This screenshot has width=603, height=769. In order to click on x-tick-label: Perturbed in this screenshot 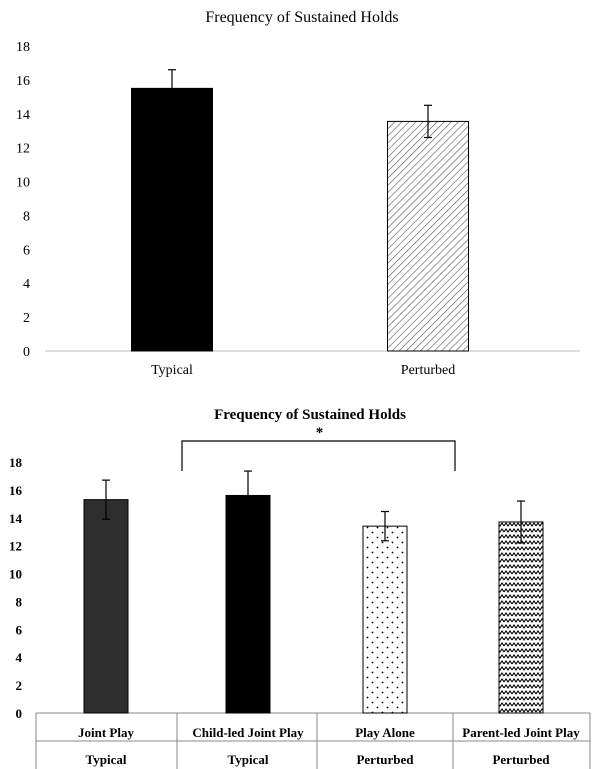, I will do `click(428, 370)`.